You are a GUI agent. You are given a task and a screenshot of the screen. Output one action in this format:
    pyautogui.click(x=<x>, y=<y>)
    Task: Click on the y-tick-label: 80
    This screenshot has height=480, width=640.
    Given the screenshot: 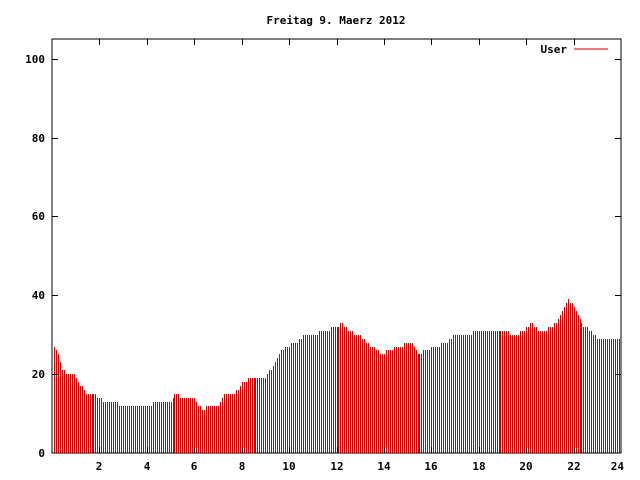 What is the action you would take?
    pyautogui.click(x=38, y=138)
    